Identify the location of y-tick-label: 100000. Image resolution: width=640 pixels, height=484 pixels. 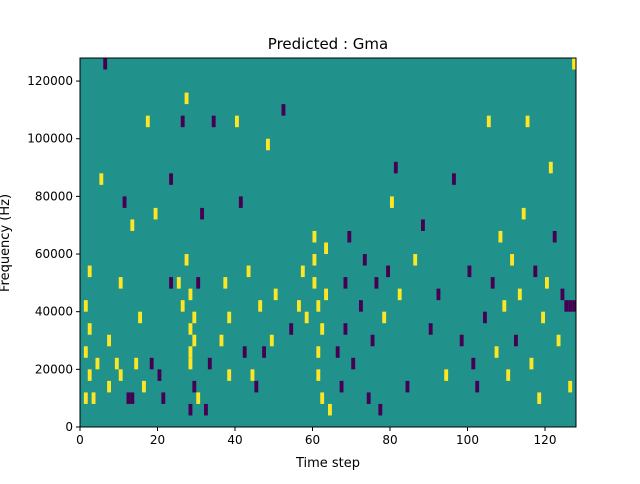
(50, 139).